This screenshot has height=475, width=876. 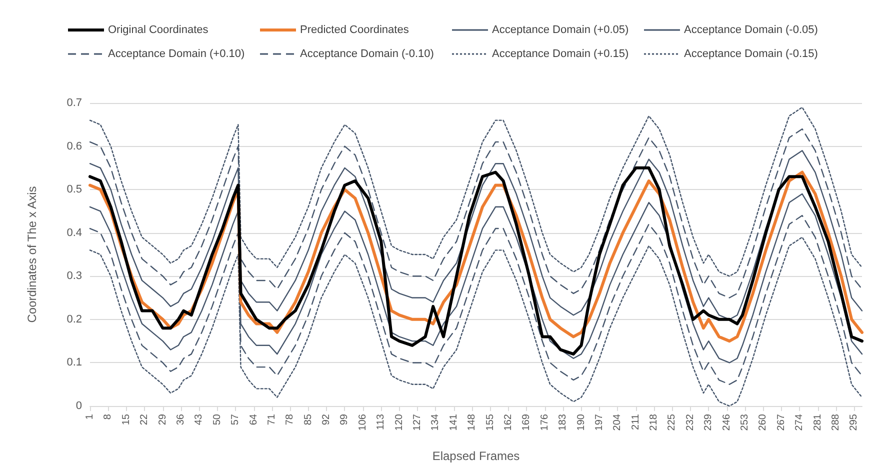 I want to click on x-tick-label: 57, so click(x=236, y=420).